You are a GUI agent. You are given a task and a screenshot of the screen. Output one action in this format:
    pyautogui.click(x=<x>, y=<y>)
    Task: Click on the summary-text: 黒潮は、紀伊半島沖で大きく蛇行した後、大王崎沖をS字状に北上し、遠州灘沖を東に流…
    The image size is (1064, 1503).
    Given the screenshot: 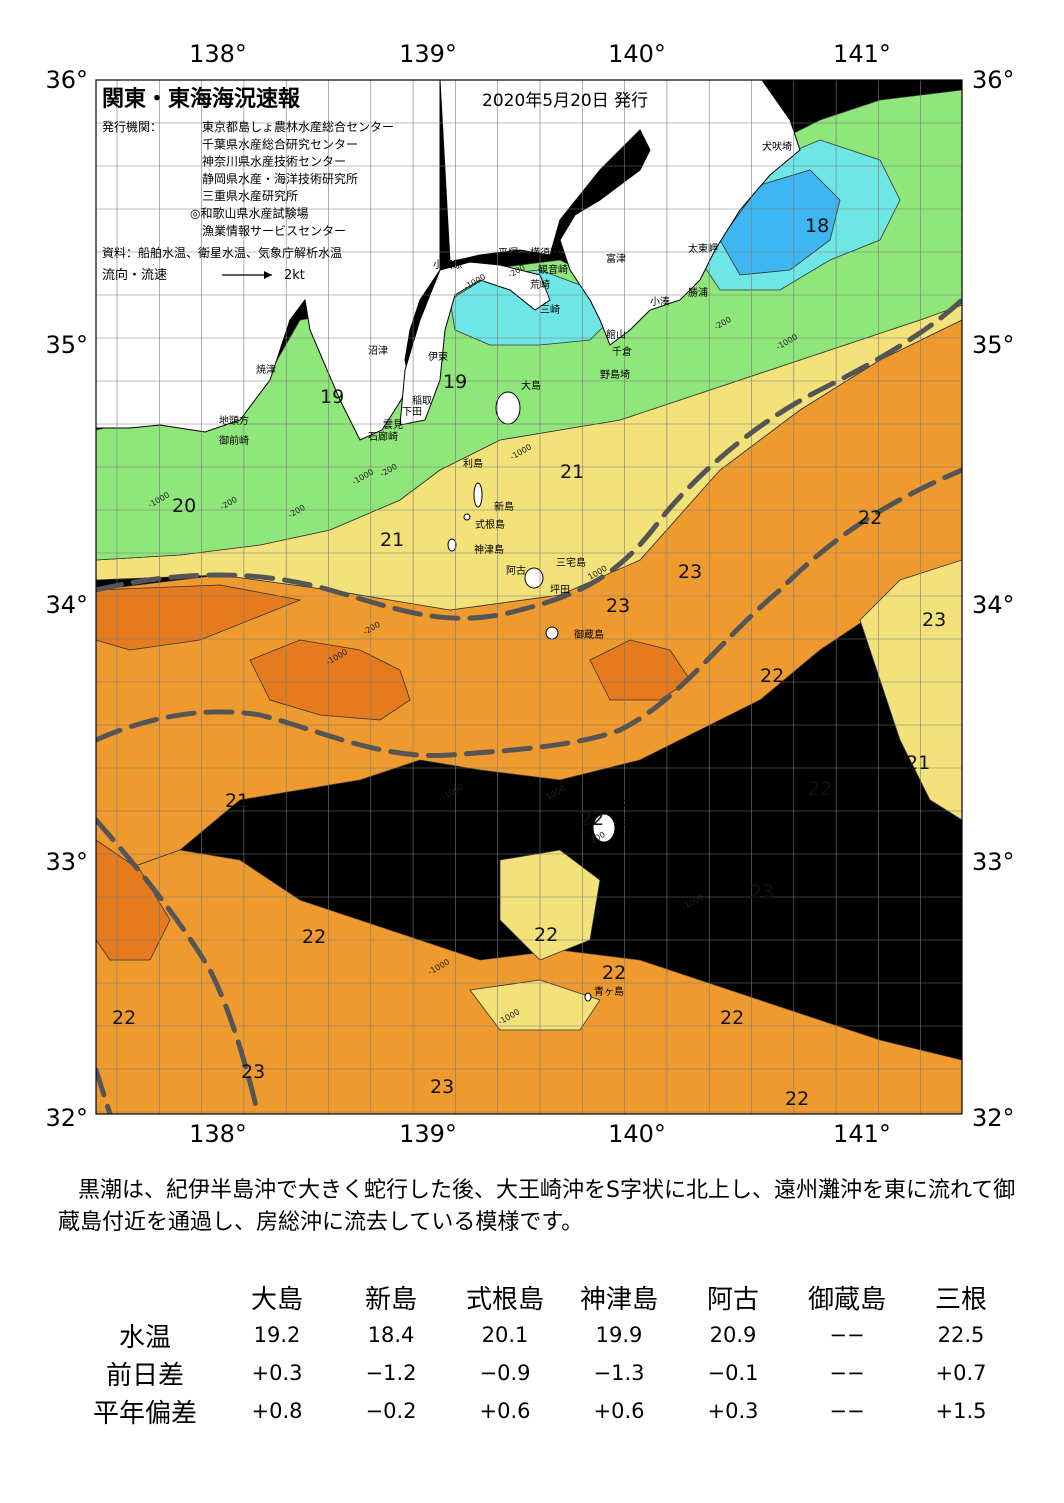 What is the action you would take?
    pyautogui.click(x=537, y=1206)
    